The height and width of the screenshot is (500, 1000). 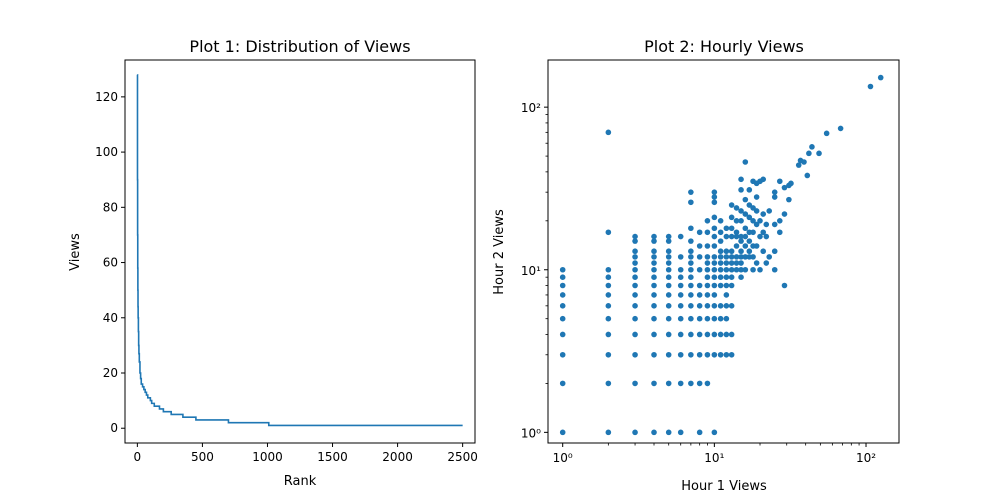 I want to click on plot-1-y-tick-label: 0, so click(x=114, y=428).